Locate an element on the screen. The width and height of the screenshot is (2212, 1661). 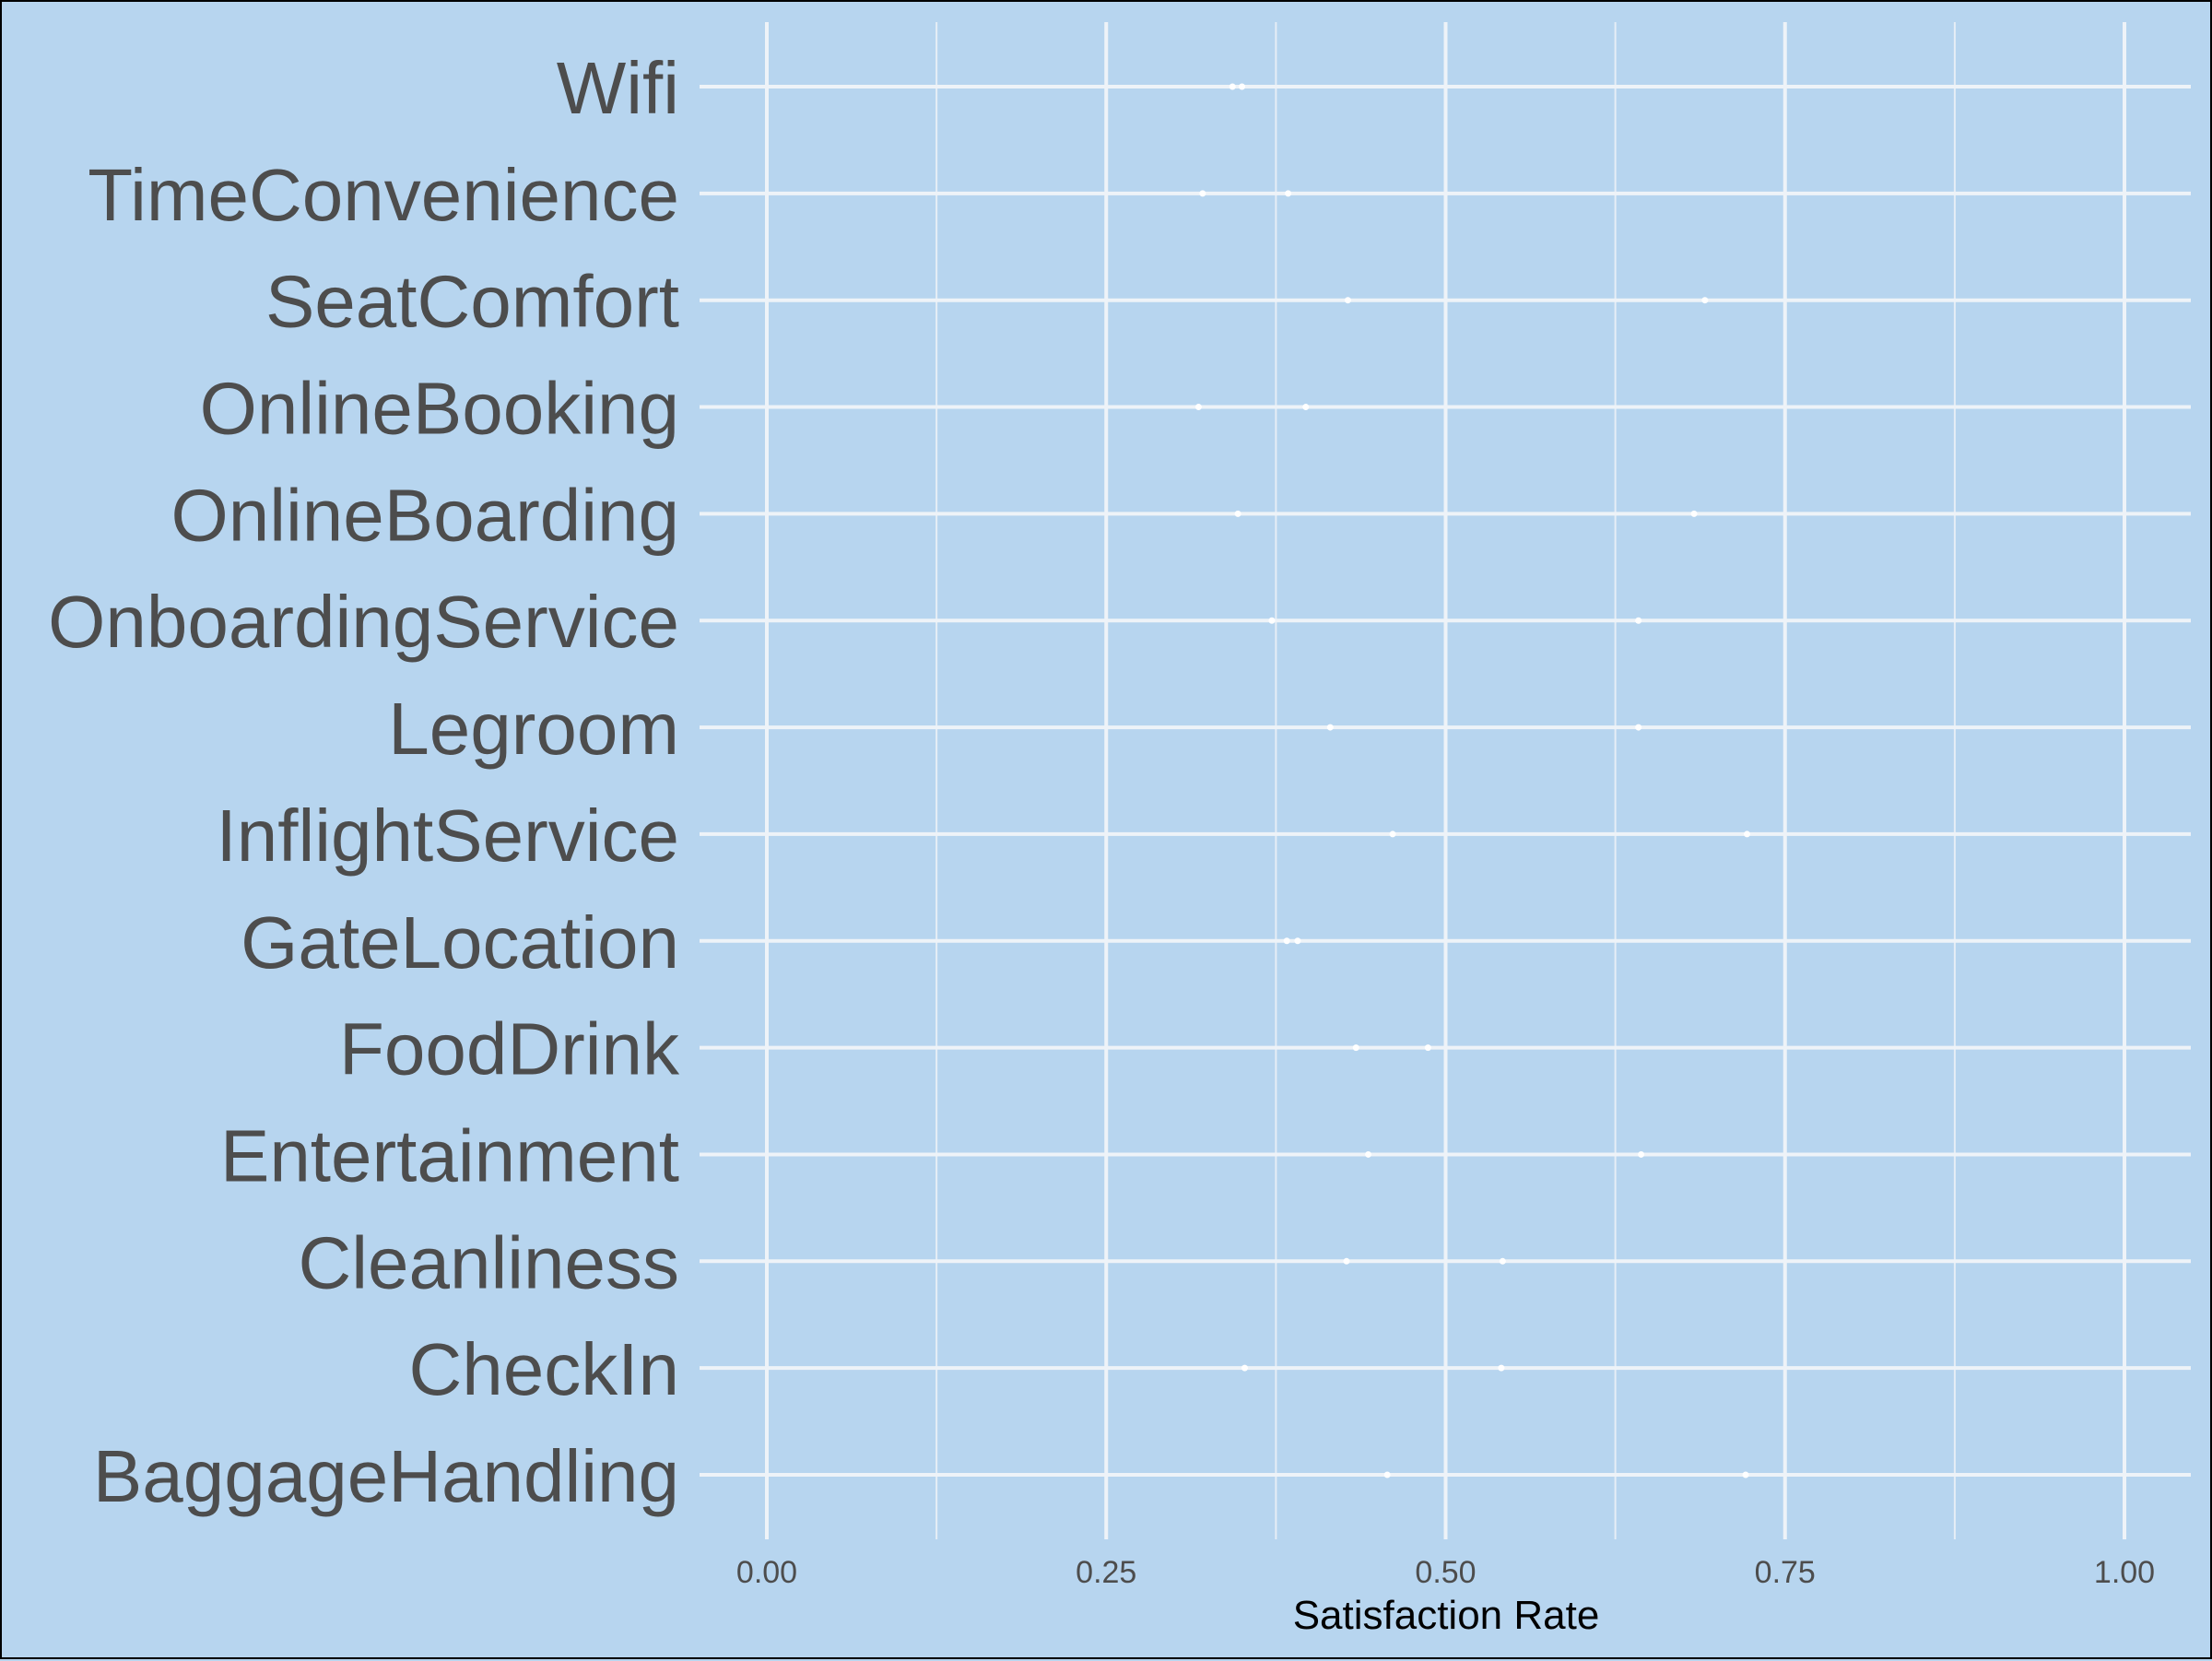
category-label: Cleanliness is located at coordinates (488, 1262).